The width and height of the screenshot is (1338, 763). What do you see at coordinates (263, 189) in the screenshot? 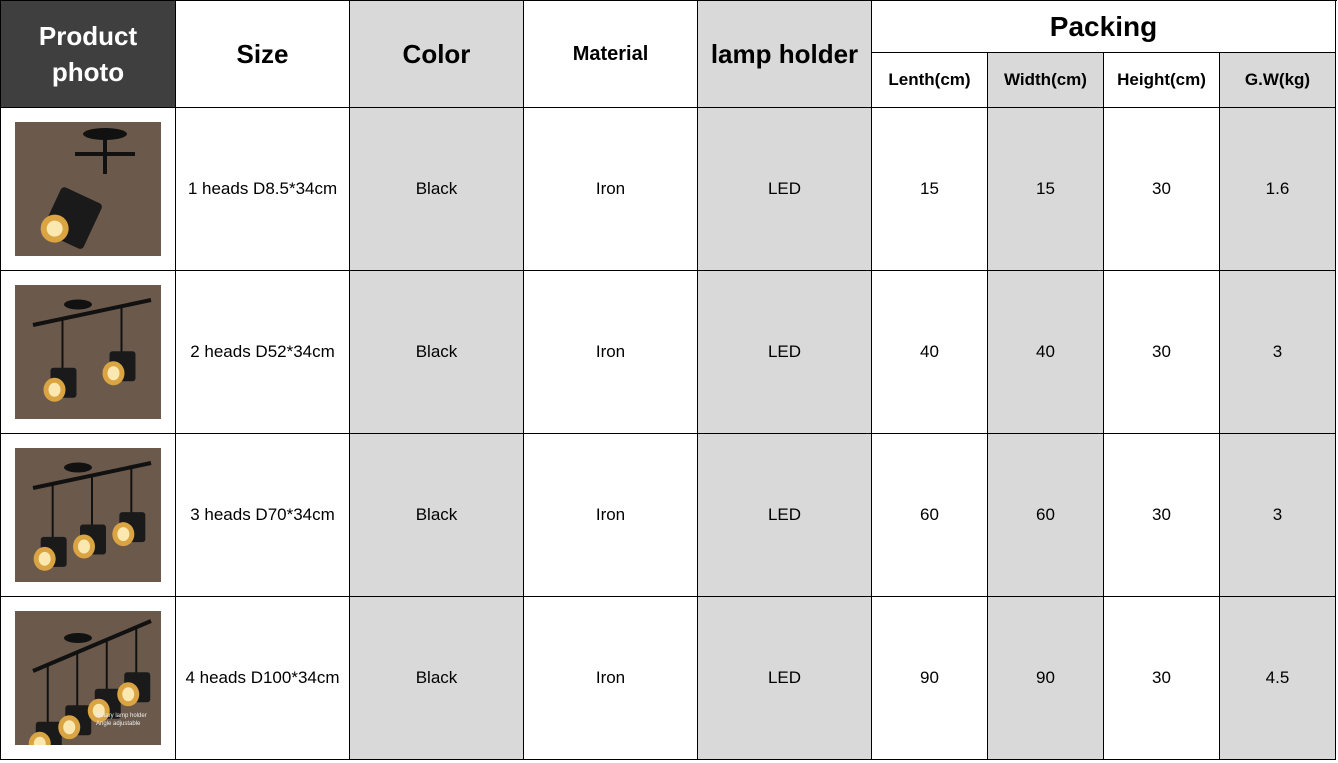
I see `cell-size: 1 heads D8.5*34cm` at bounding box center [263, 189].